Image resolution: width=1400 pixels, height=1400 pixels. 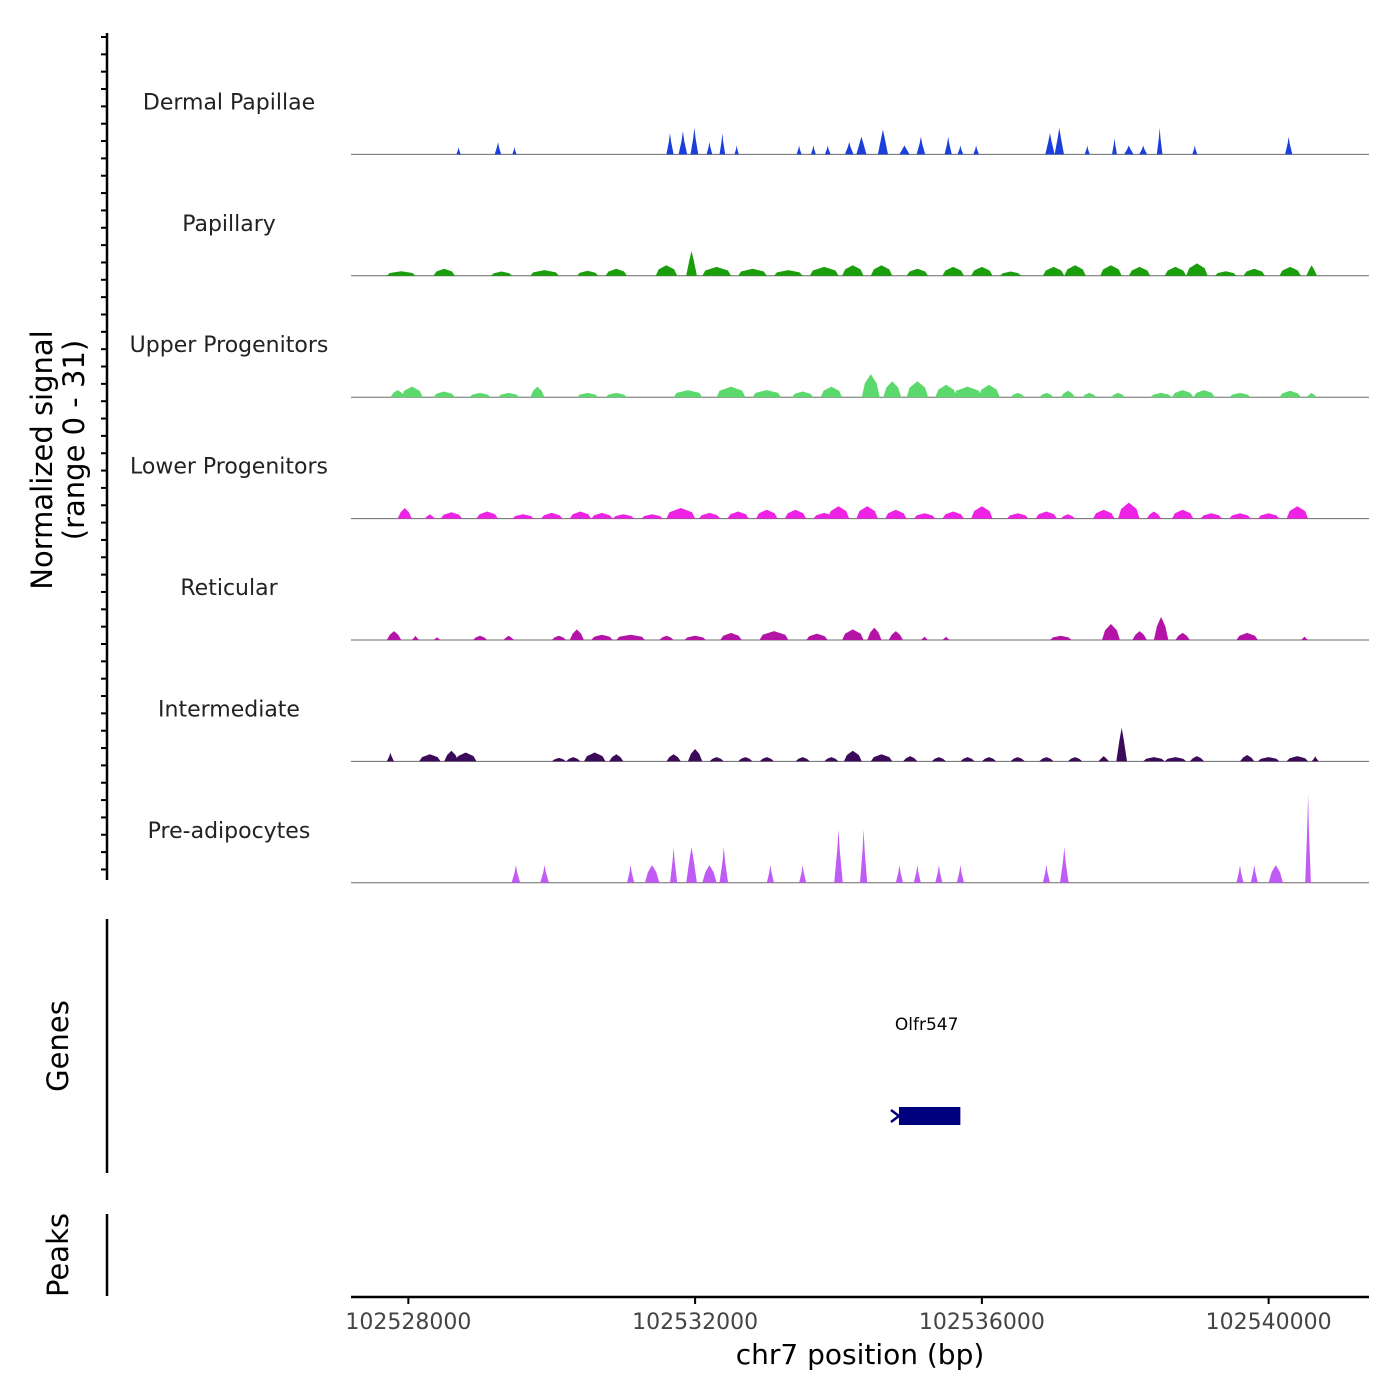 What do you see at coordinates (229, 345) in the screenshot?
I see `track-label: Upper Progenitors` at bounding box center [229, 345].